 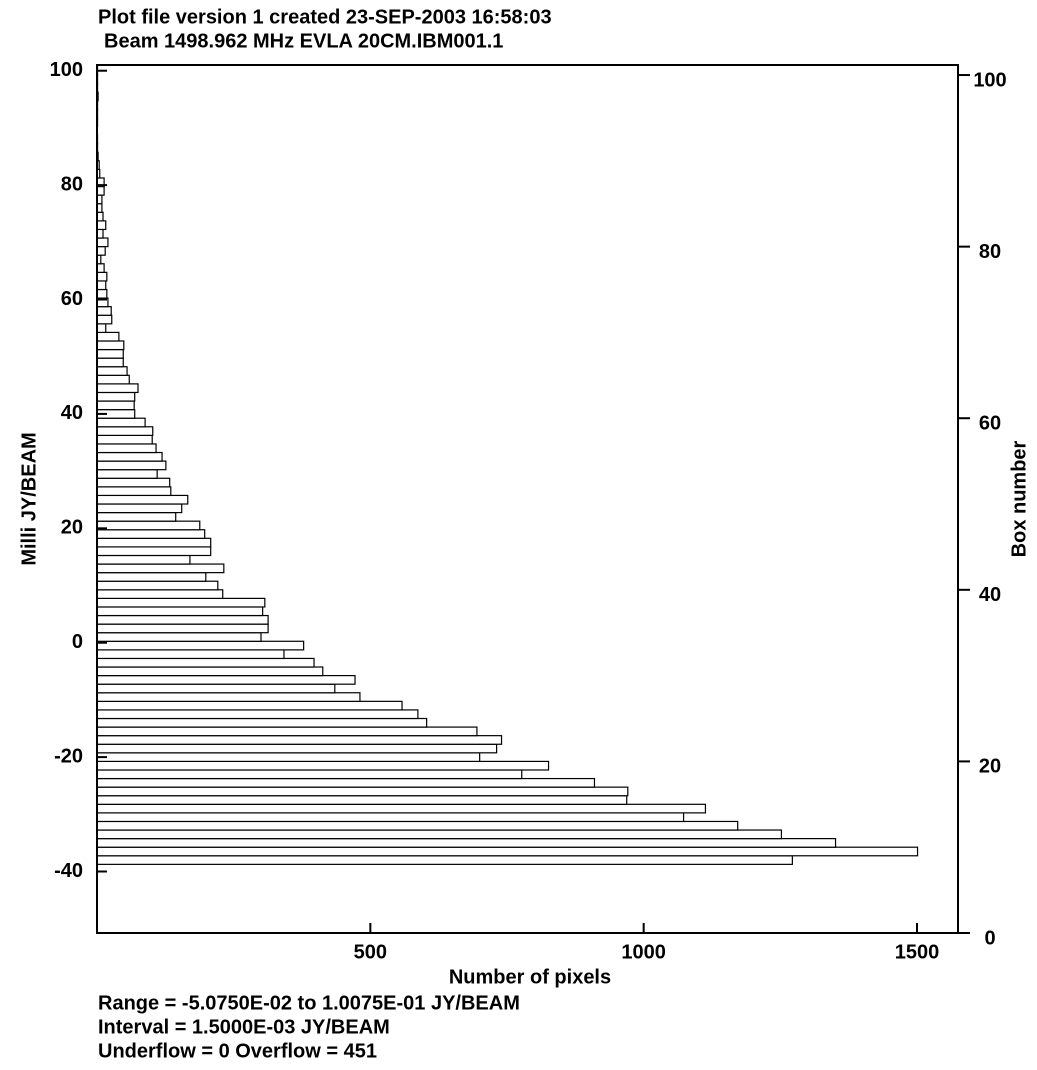 I want to click on y-tick-label: 80, so click(x=72, y=184).